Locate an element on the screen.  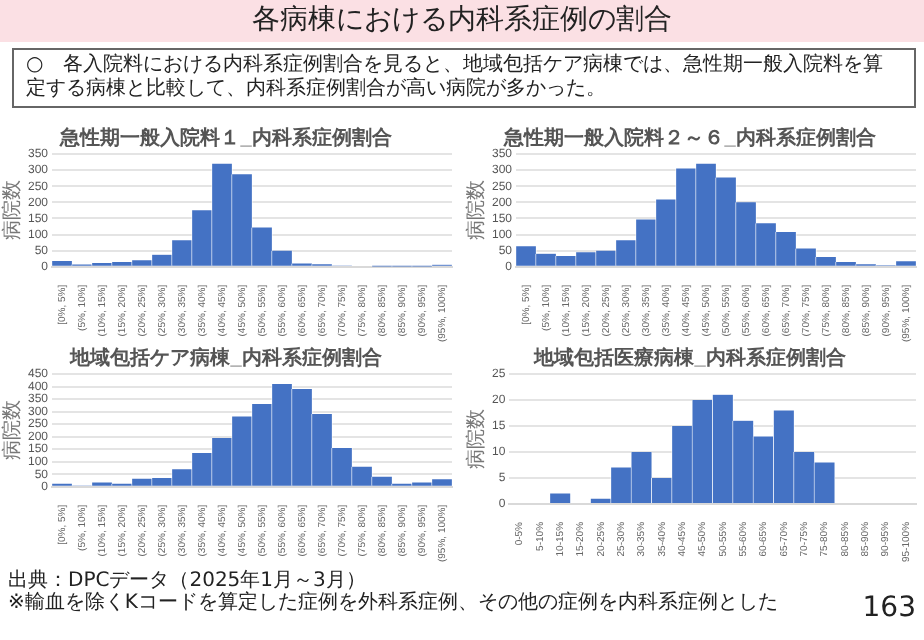
text: ○ 各入院料における内科系症例割合を見ると、地域包括ケア病棟では、急性期一般入院料を算定する病棟と比較して、内科系症例割合が高い病院が多かった。 is located at coordinates (464, 78).